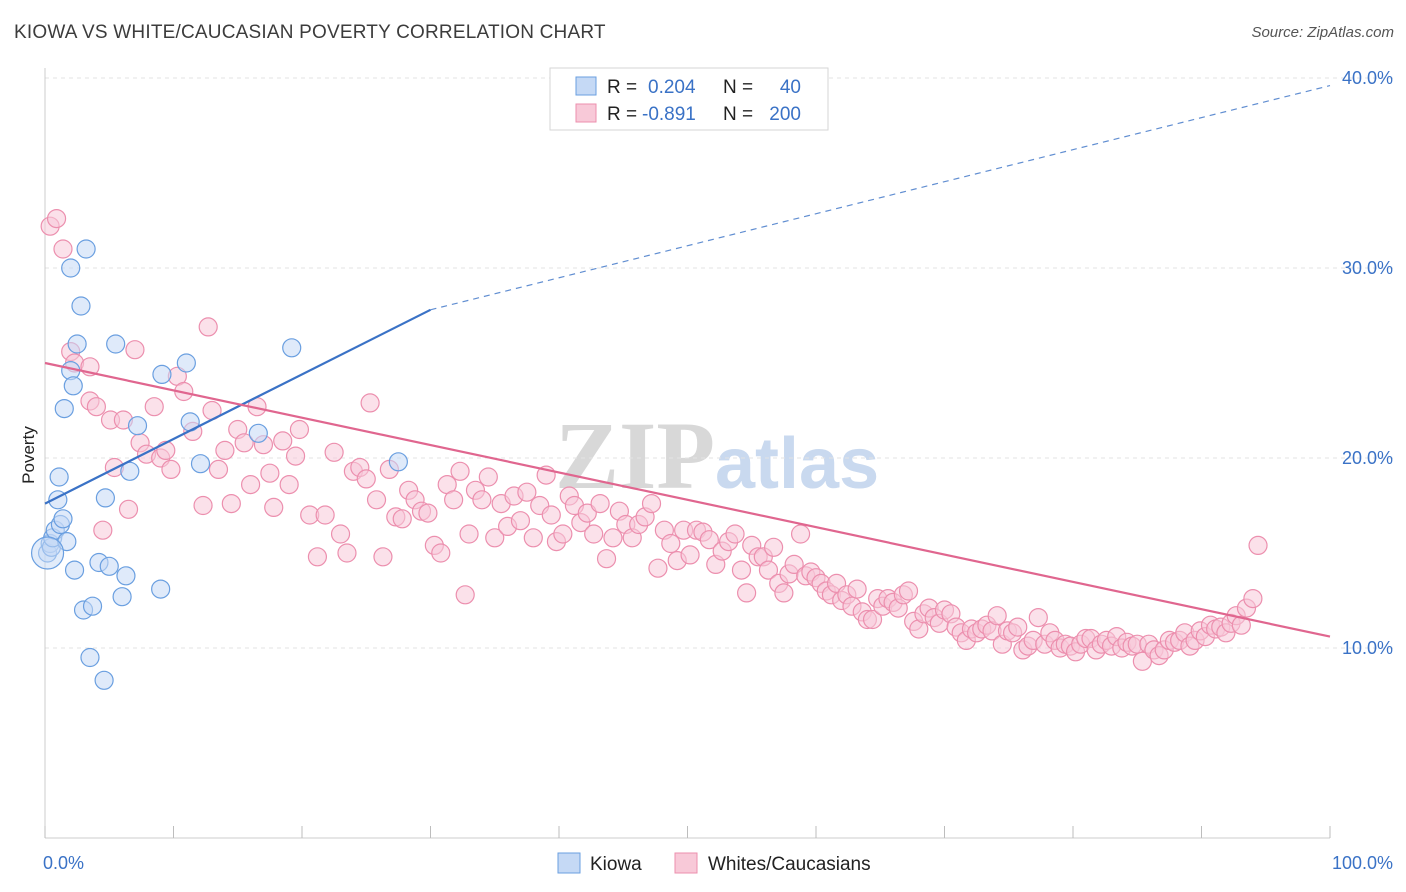 The image size is (1406, 892). I want to click on stats-n-label-kiowa: N =, so click(738, 87).